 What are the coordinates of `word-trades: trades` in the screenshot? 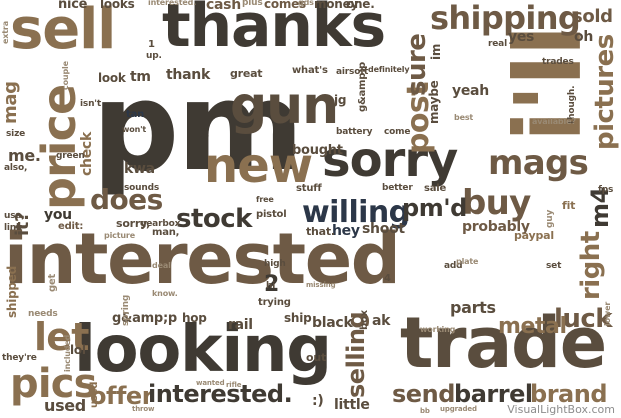 It's located at (558, 62).